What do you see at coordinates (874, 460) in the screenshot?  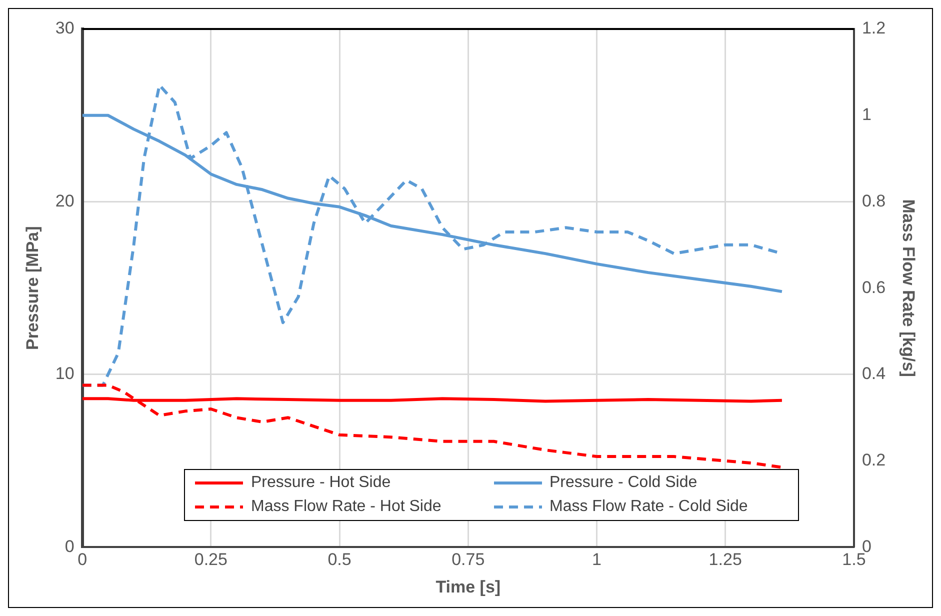 I see `y2-tick-label: 0.2` at bounding box center [874, 460].